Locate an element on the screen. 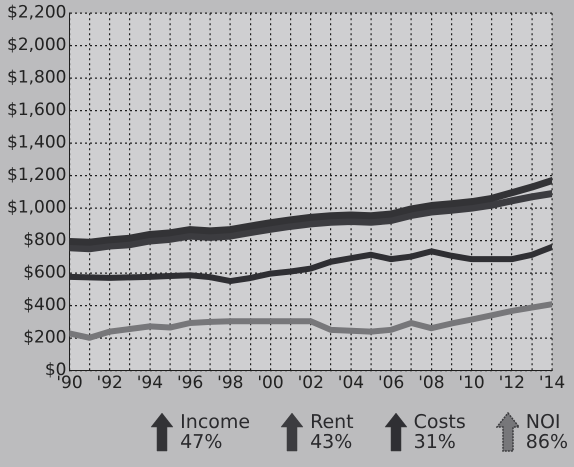 This screenshot has height=467, width=574. text: 43% is located at coordinates (332, 442).